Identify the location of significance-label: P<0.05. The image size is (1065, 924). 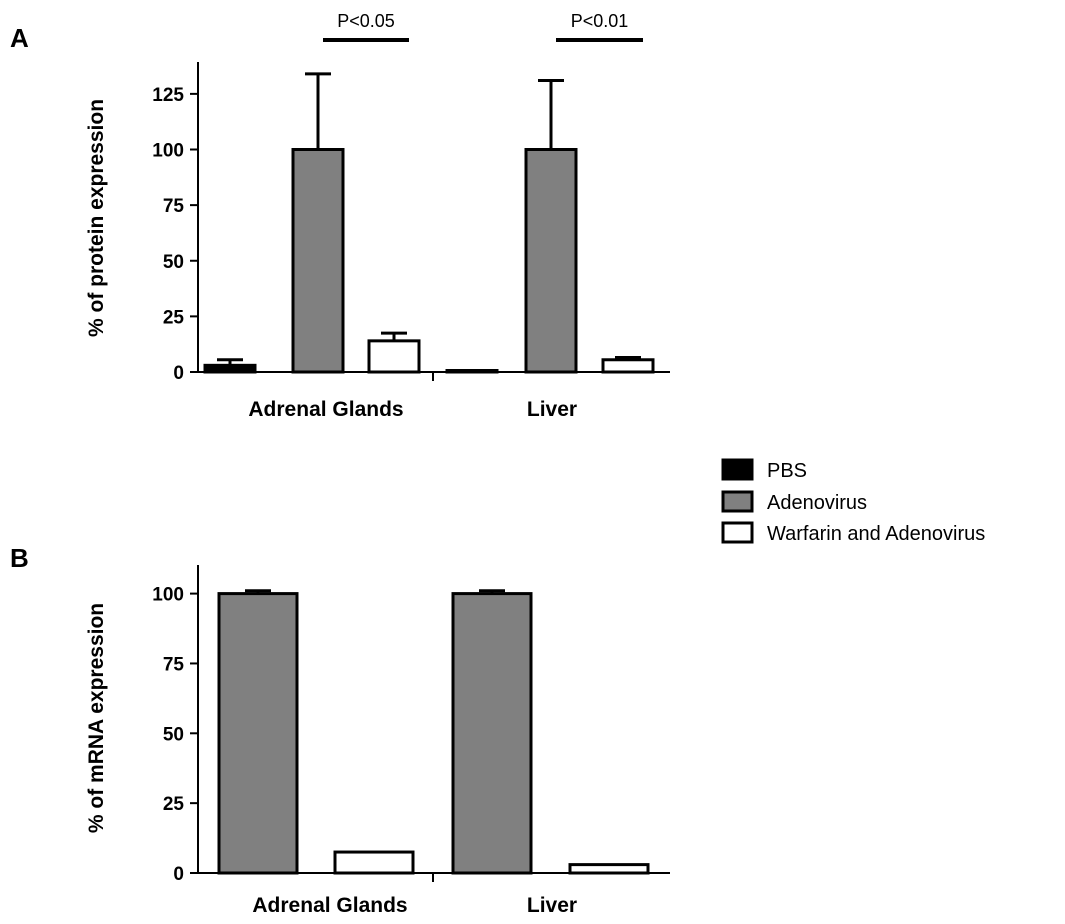
(366, 21).